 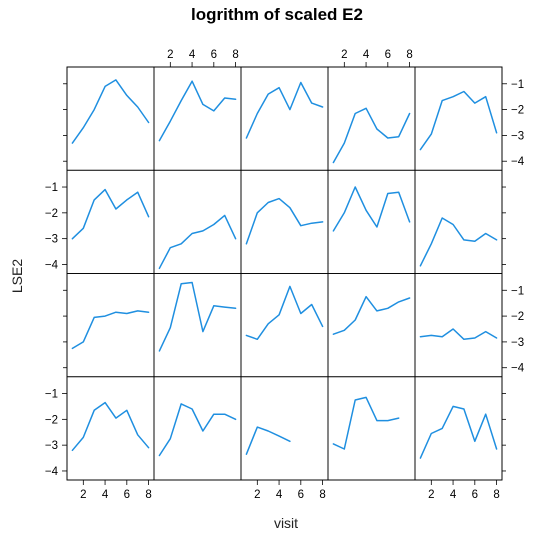 I want to click on y-axis-label: LSE2, so click(x=17, y=276).